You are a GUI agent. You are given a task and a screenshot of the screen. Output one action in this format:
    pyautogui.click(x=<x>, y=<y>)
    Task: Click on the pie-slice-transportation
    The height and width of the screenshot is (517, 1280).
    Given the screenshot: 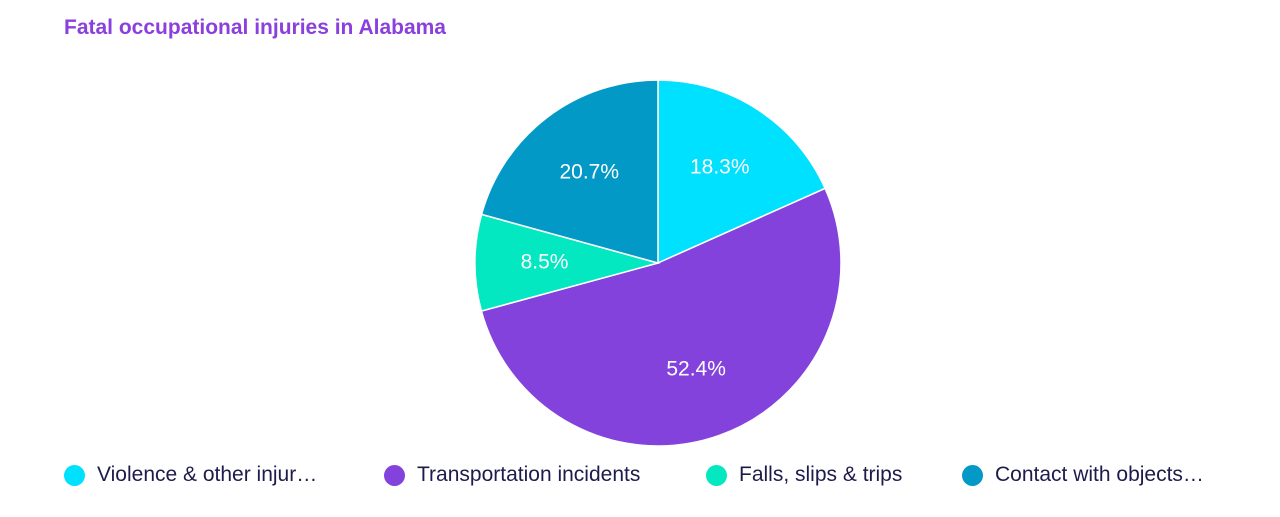 What is the action you would take?
    pyautogui.click(x=661, y=317)
    